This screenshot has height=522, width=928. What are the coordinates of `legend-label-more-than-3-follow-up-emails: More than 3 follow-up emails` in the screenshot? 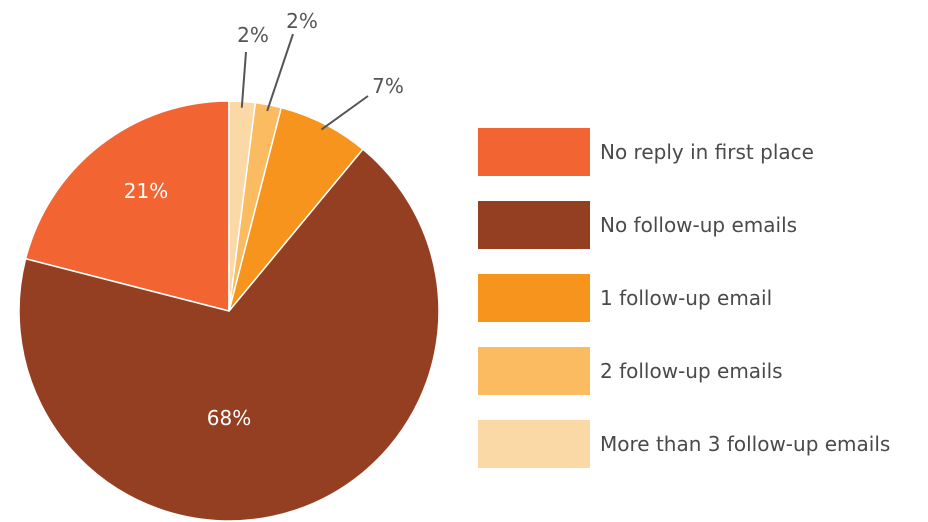 It's located at (745, 444).